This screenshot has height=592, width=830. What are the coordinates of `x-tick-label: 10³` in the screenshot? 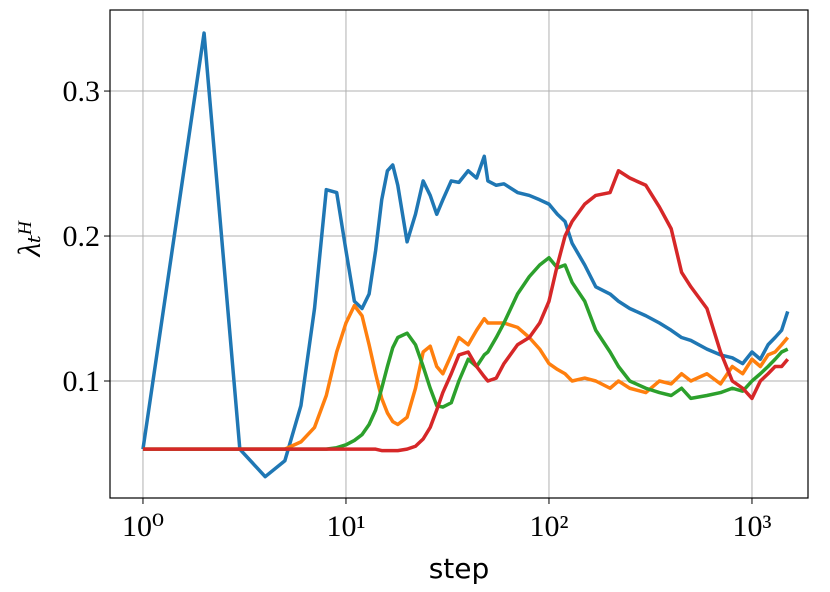 It's located at (751, 526).